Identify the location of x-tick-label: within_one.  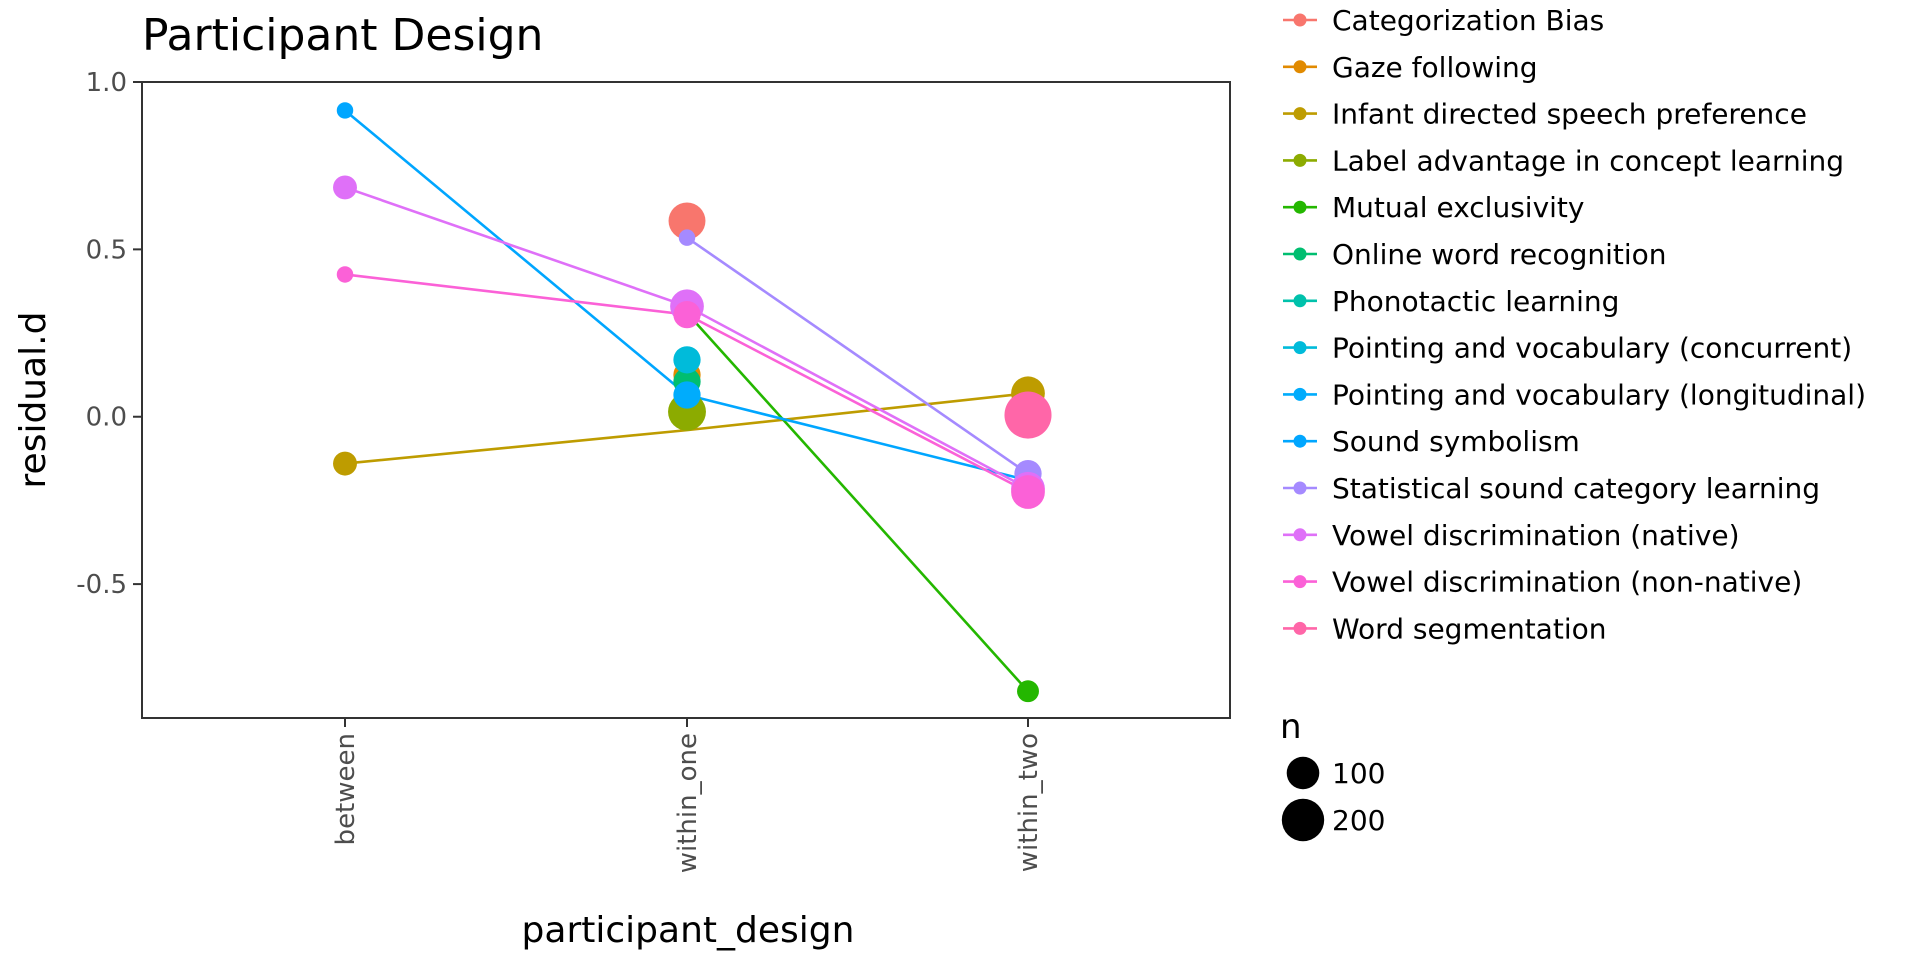
(688, 803).